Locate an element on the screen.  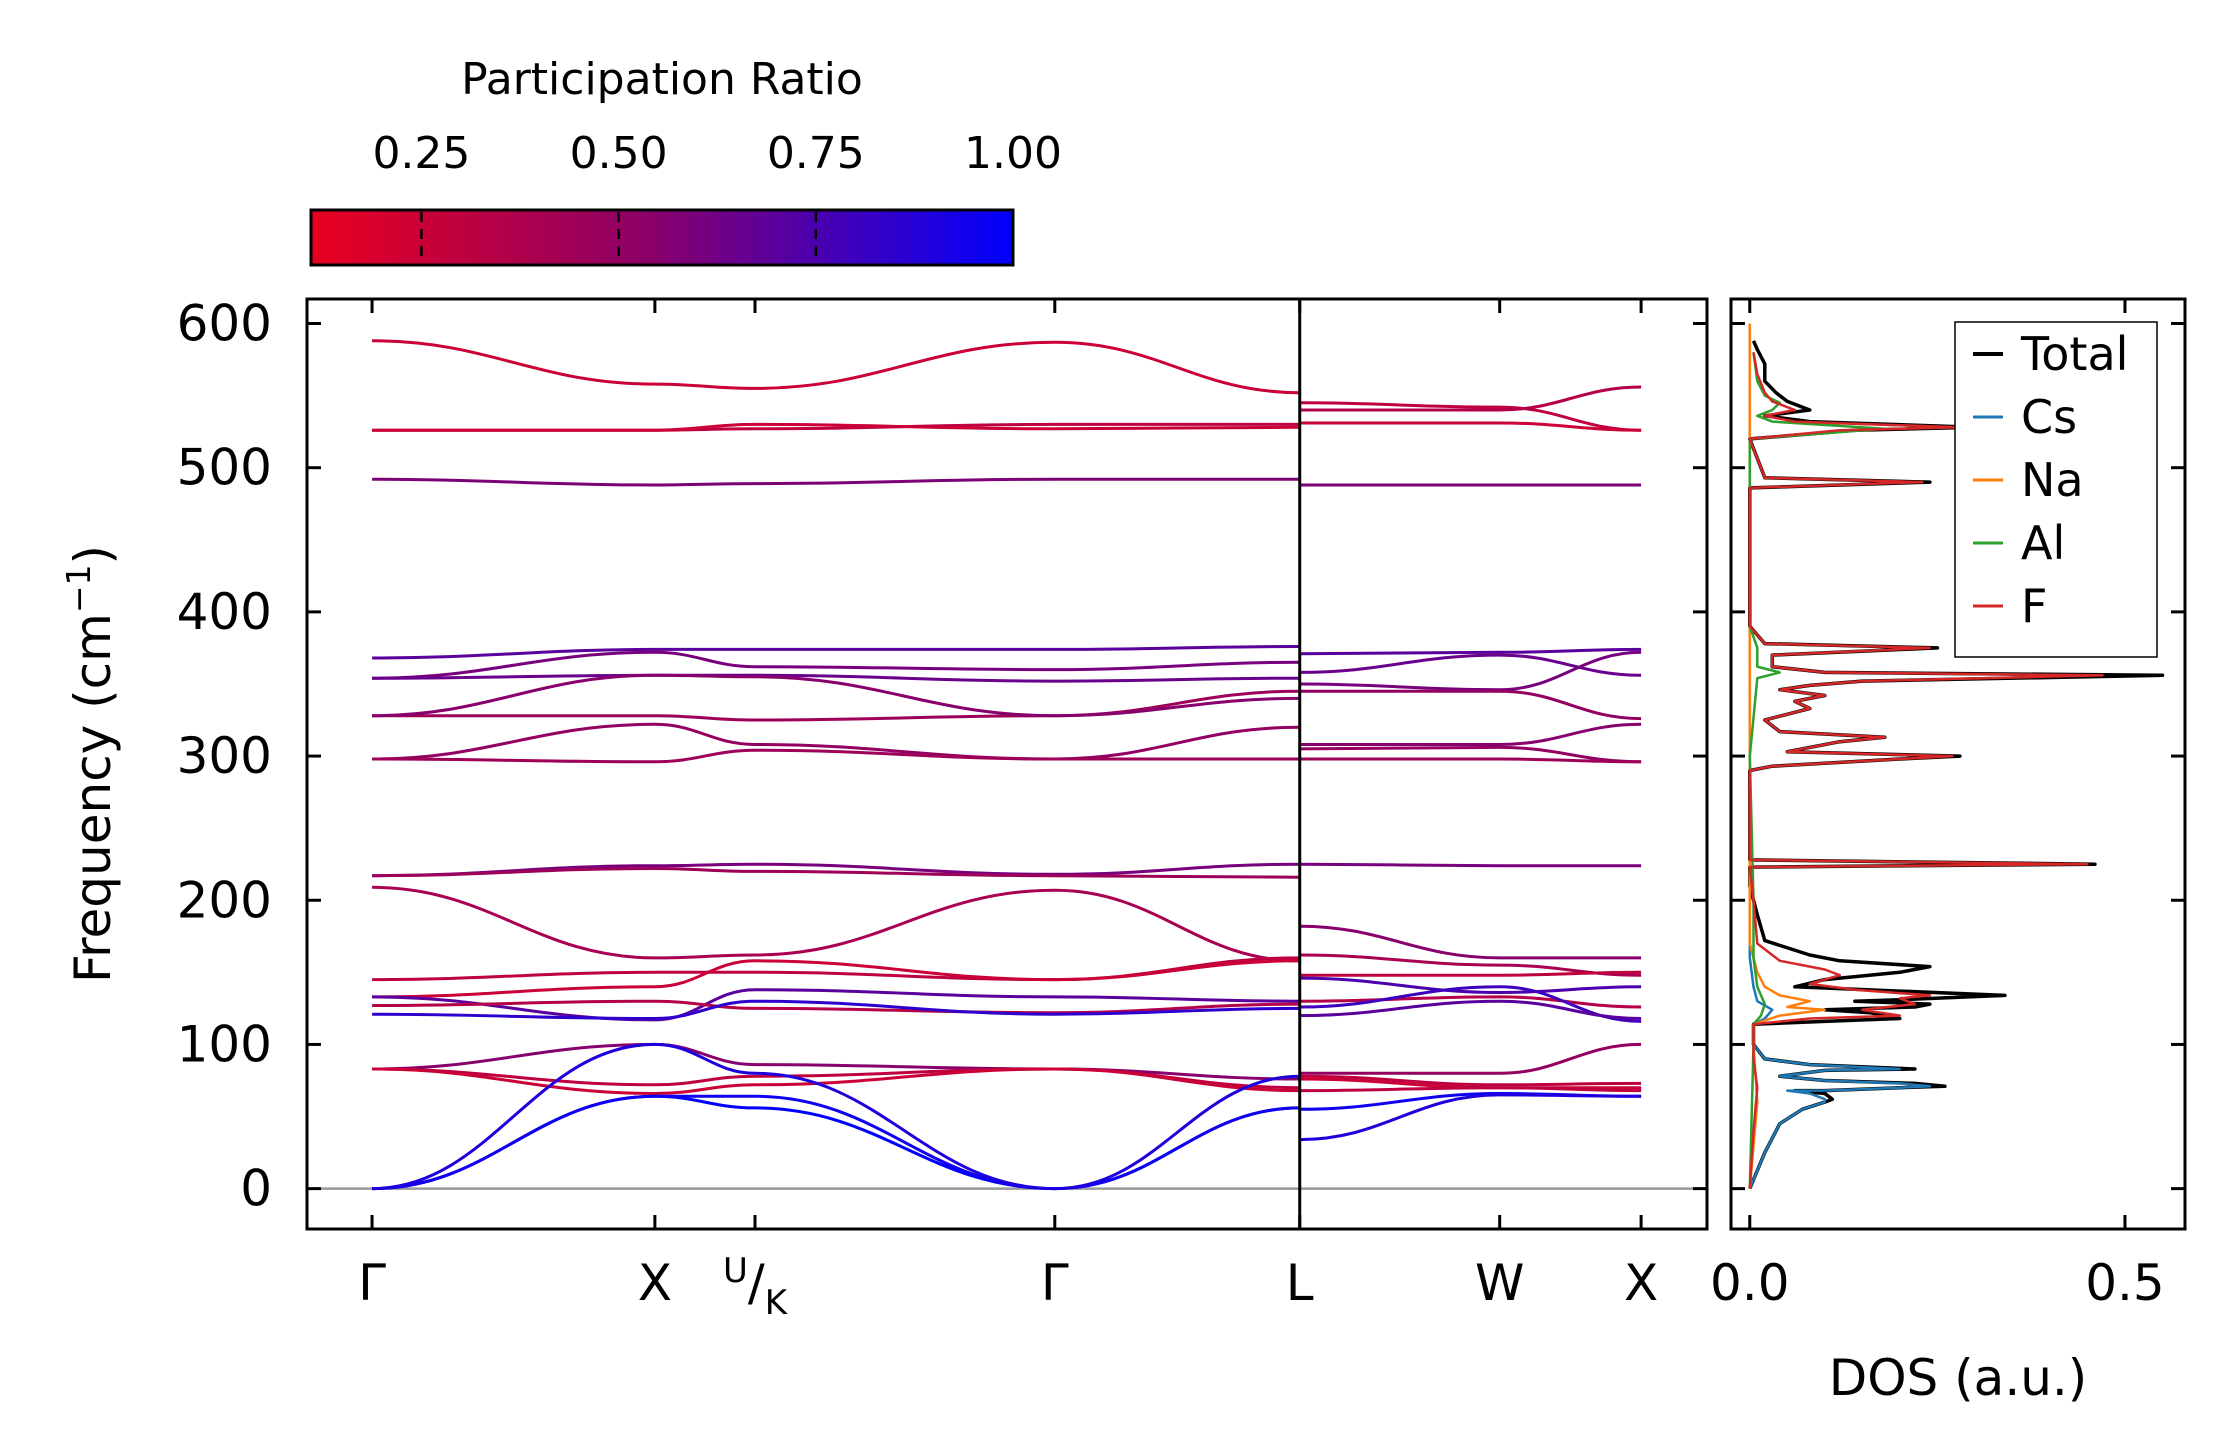
k-point-label: U/K is located at coordinates (756, 1287).